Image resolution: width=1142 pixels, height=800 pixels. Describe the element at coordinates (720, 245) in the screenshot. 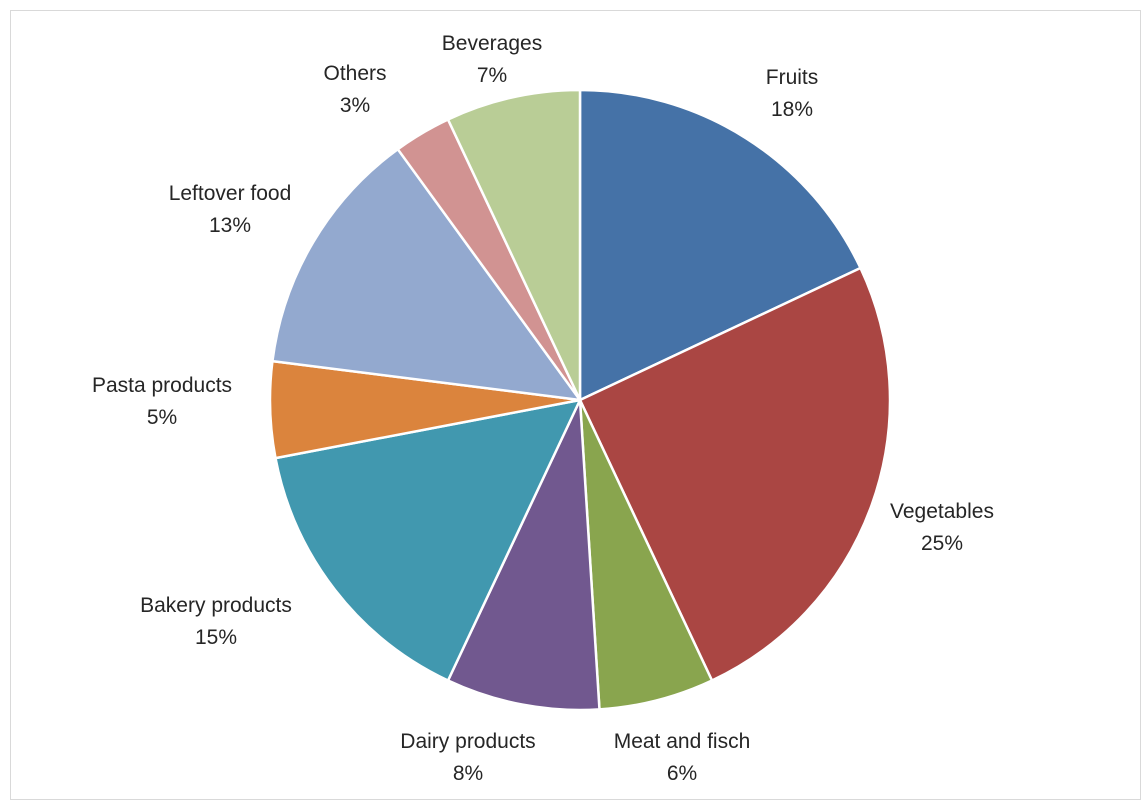

I see `pie-slice-fruits` at that location.